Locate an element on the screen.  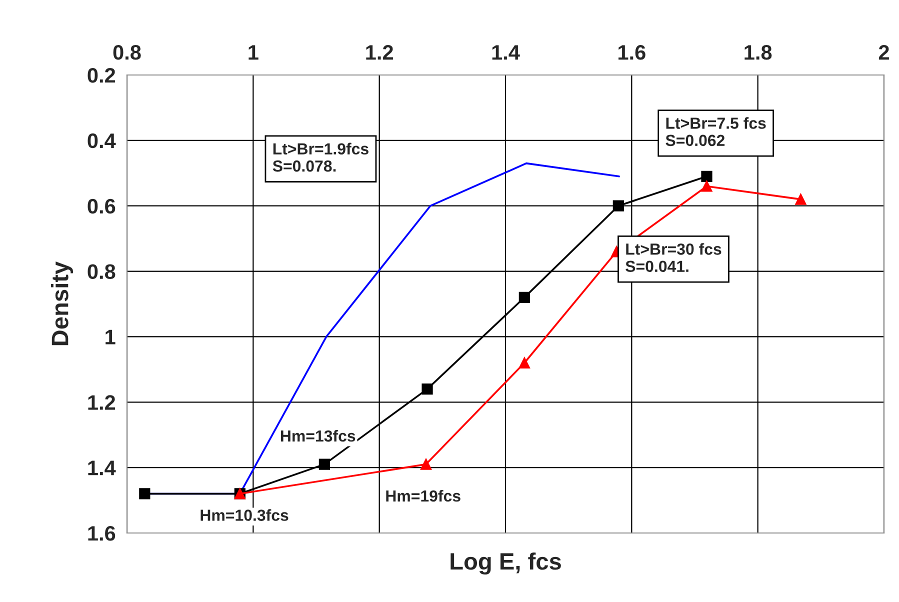
y-tick-label: 1.4 is located at coordinates (102, 468).